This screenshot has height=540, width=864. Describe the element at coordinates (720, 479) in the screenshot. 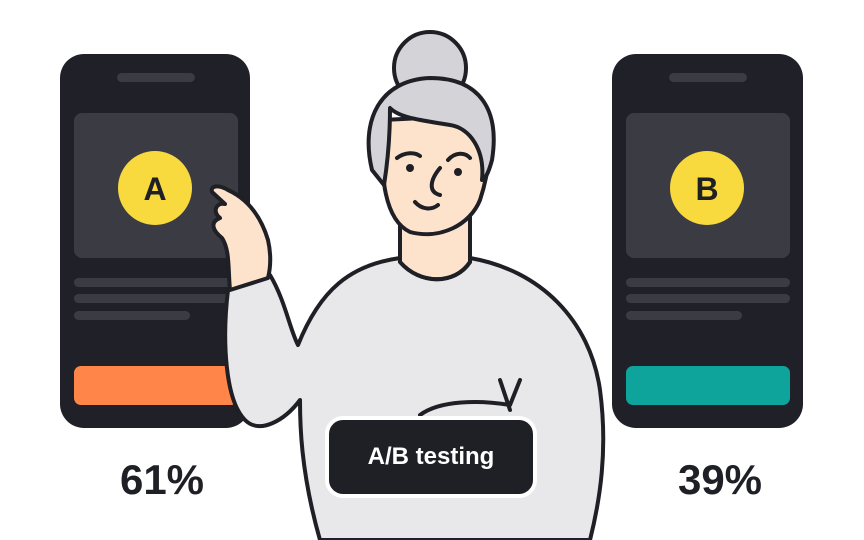

I see `variant-b-result: 39%` at that location.